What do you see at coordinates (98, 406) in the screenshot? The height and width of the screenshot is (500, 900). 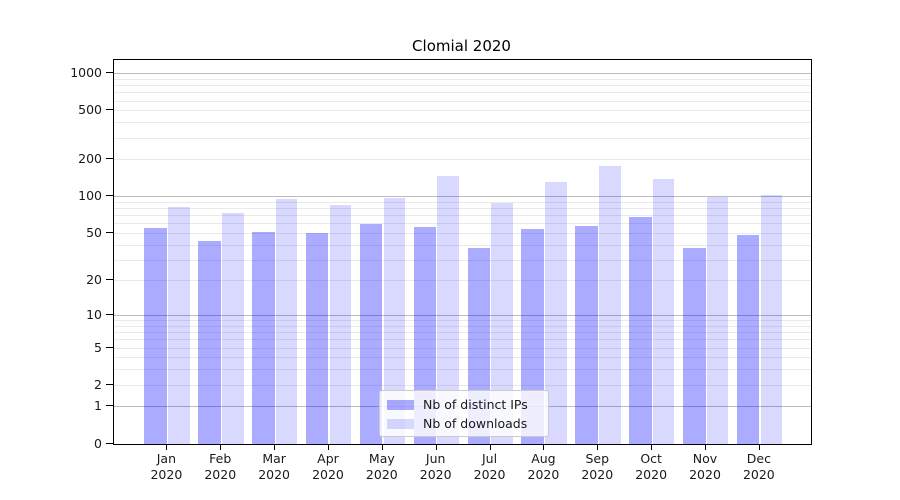 I see `y-tick-label: 1` at bounding box center [98, 406].